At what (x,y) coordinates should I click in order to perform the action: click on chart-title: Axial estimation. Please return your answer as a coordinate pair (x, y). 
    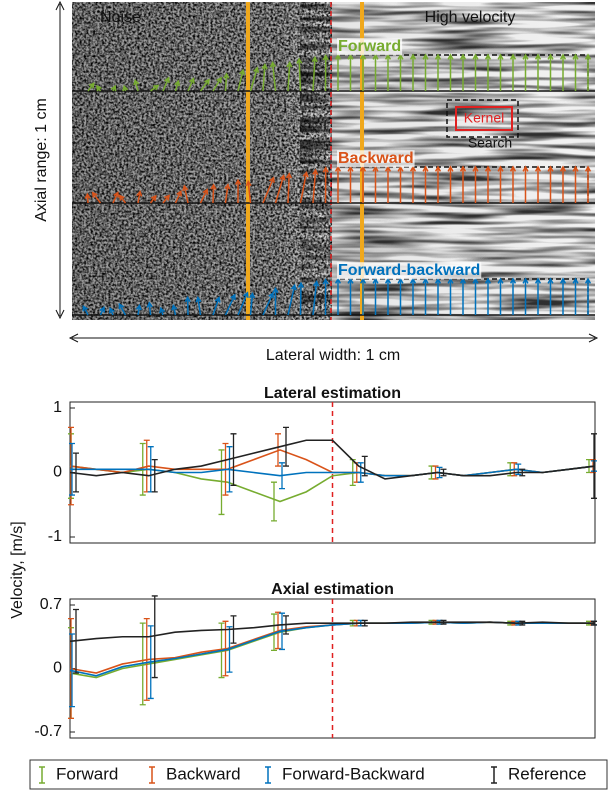
    Looking at the image, I should click on (332, 589).